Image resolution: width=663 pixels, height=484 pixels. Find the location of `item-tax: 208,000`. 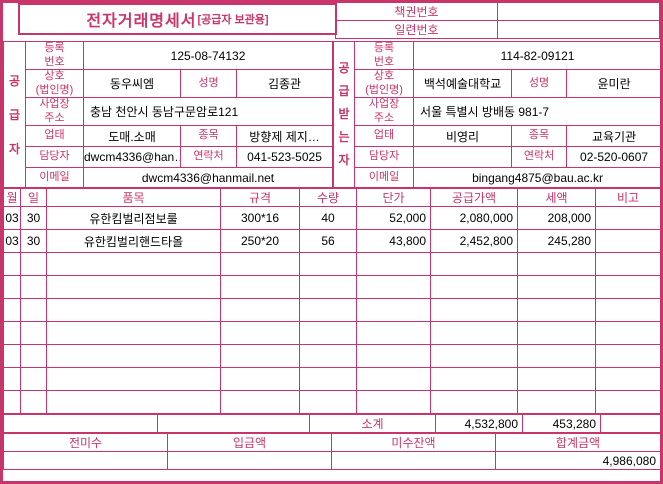

item-tax: 208,000 is located at coordinates (556, 218).